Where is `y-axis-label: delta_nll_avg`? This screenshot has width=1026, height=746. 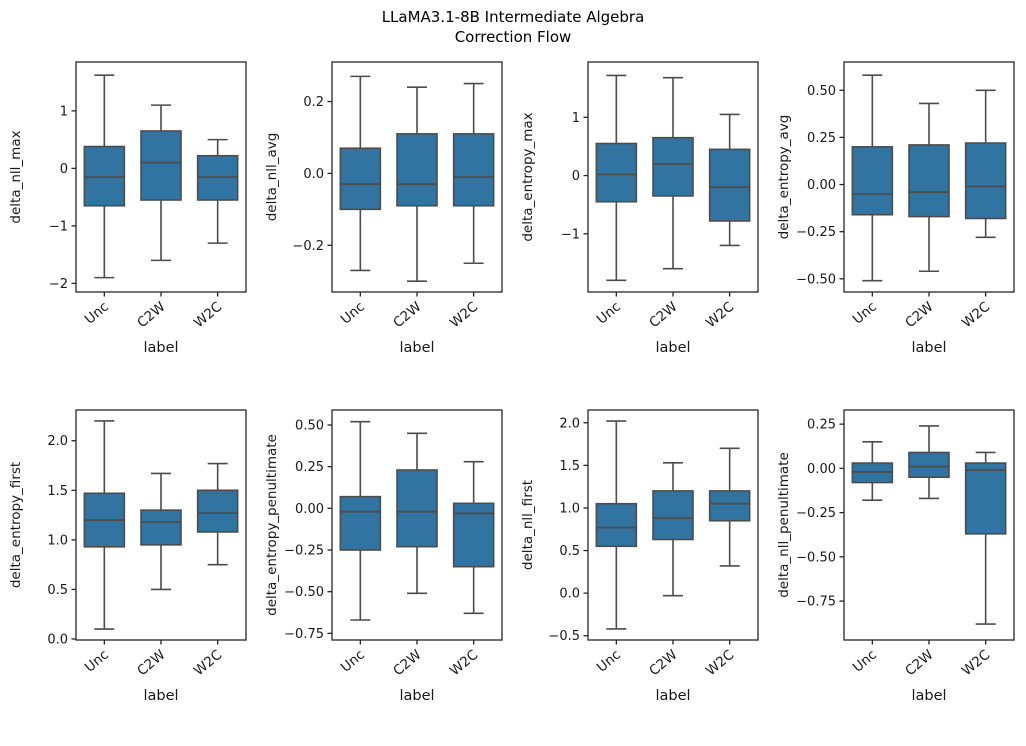
y-axis-label: delta_nll_avg is located at coordinates (272, 177).